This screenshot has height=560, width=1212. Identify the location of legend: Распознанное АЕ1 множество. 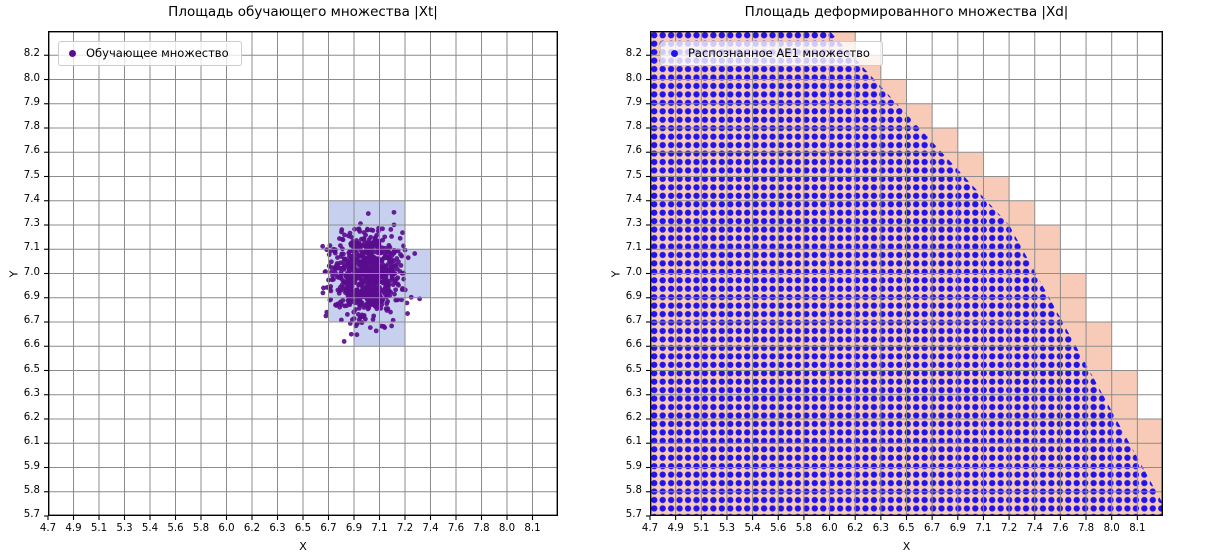
(771, 53).